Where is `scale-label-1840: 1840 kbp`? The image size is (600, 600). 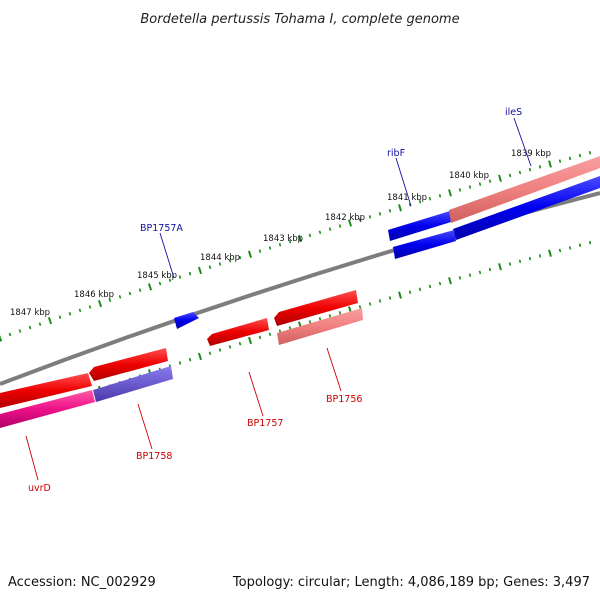 scale-label-1840: 1840 kbp is located at coordinates (469, 176).